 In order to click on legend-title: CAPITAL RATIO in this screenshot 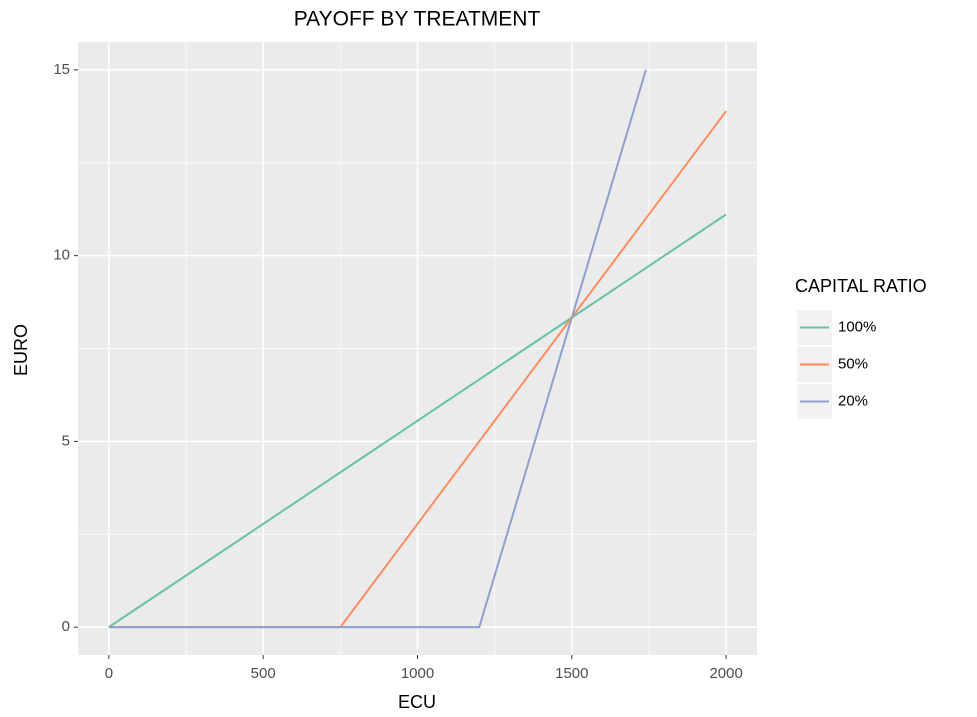, I will do `click(861, 286)`.